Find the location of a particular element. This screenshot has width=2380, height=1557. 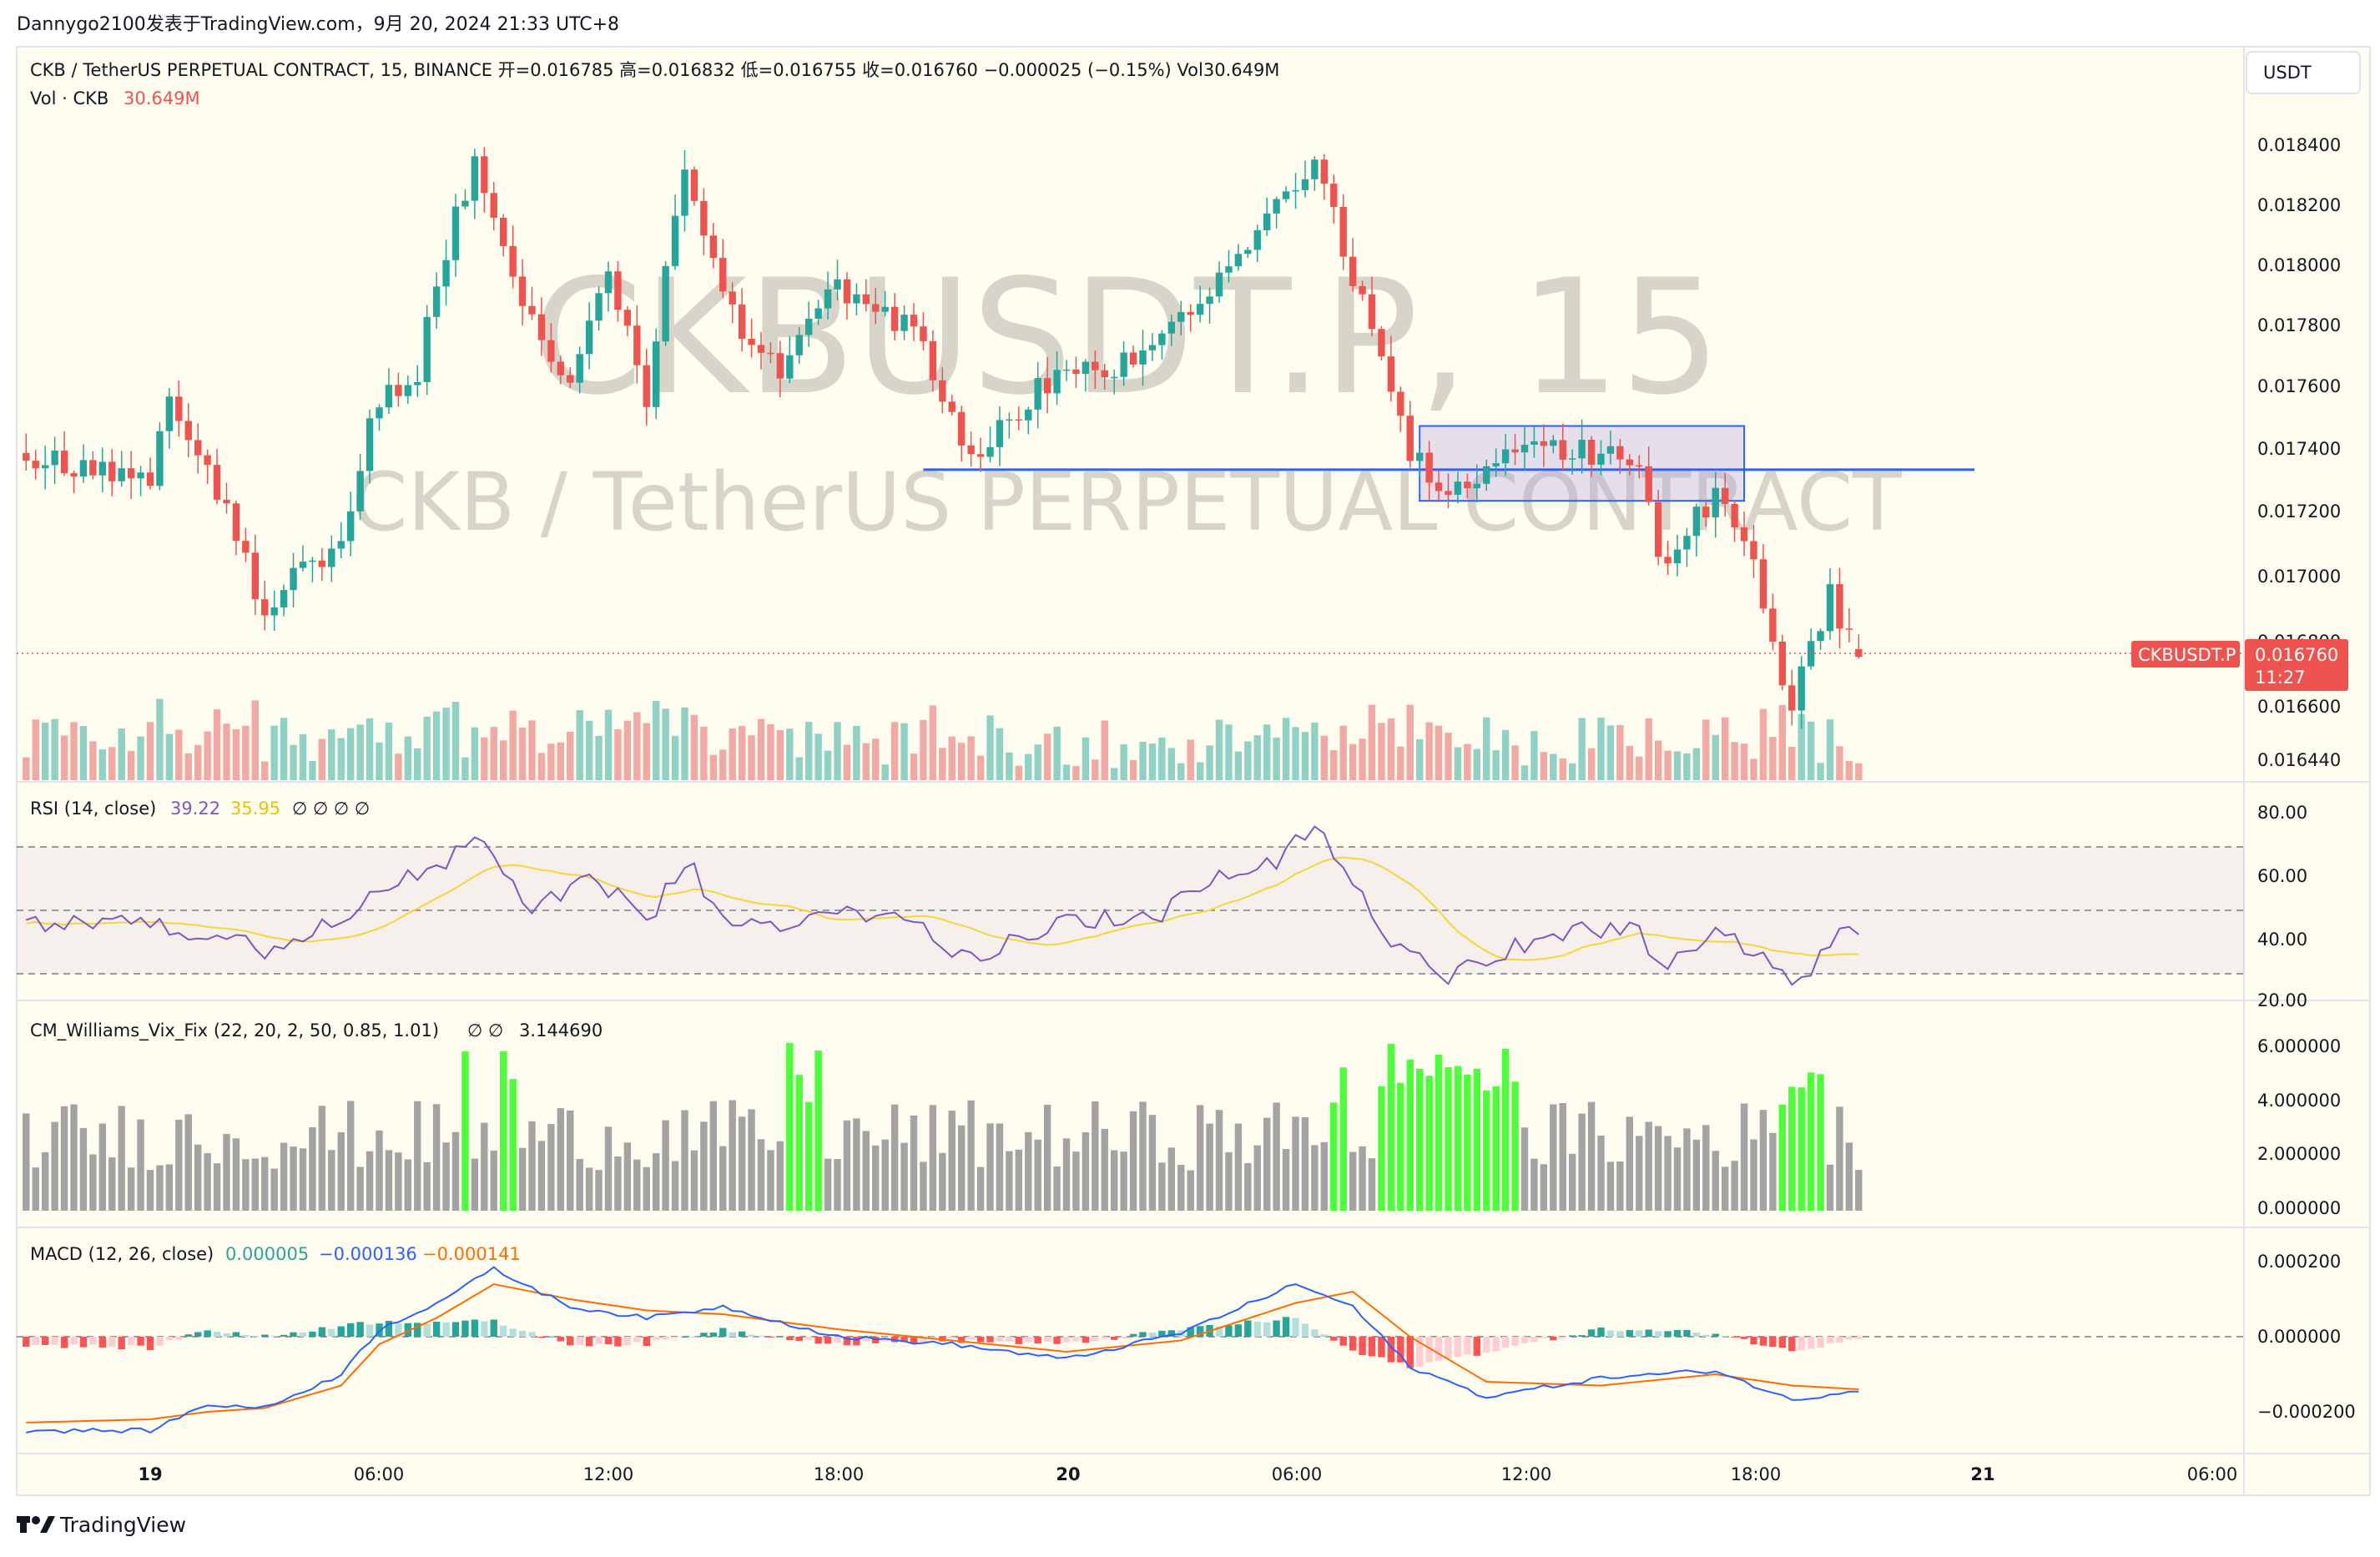

time-label: 06:00 is located at coordinates (379, 1474).